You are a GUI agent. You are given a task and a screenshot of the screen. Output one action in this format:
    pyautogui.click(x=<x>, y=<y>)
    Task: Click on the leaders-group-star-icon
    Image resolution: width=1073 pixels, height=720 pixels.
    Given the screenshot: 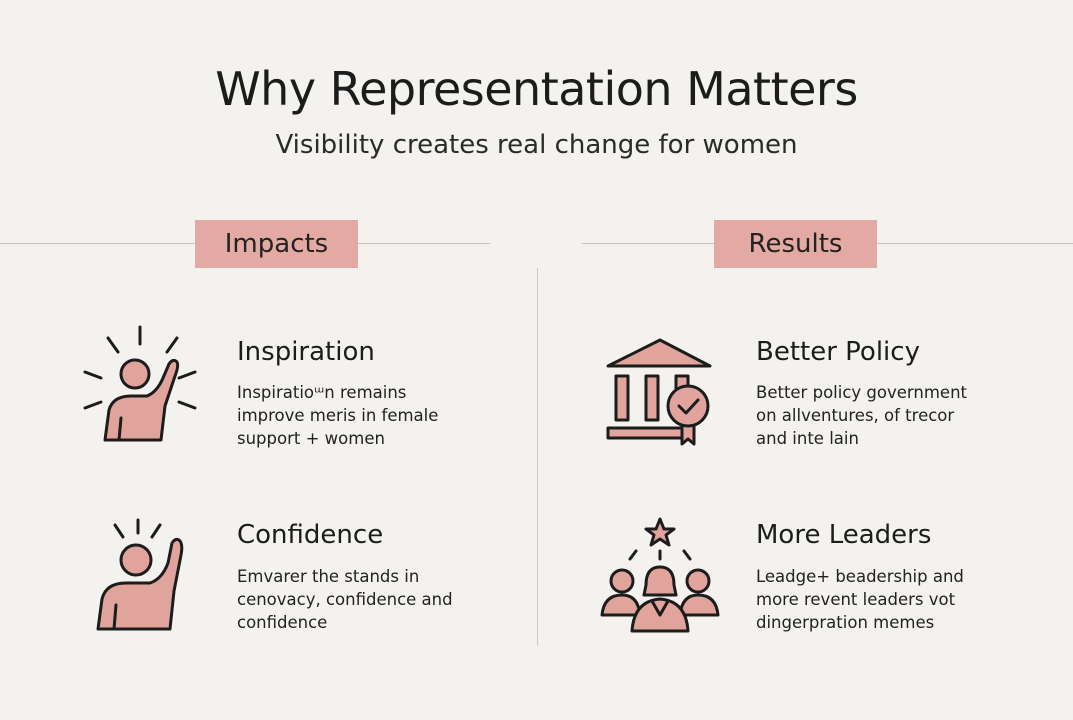 What is the action you would take?
    pyautogui.click(x=660, y=575)
    